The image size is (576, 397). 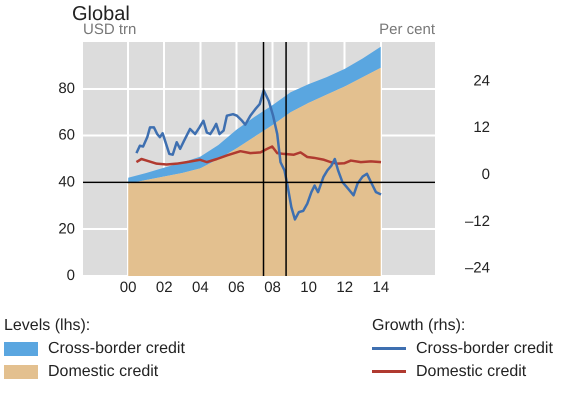 I want to click on y2-tick-label: 24, so click(x=481, y=81).